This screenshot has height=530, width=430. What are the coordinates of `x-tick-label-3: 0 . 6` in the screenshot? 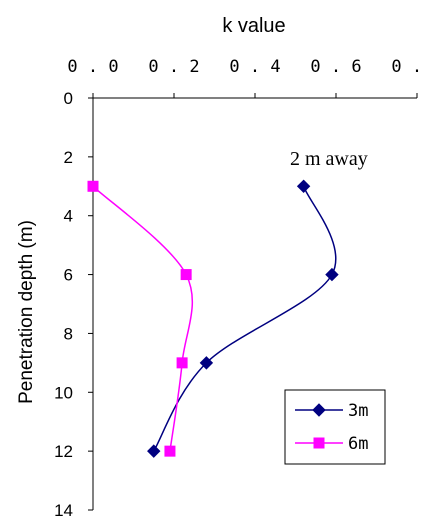 It's located at (335, 67).